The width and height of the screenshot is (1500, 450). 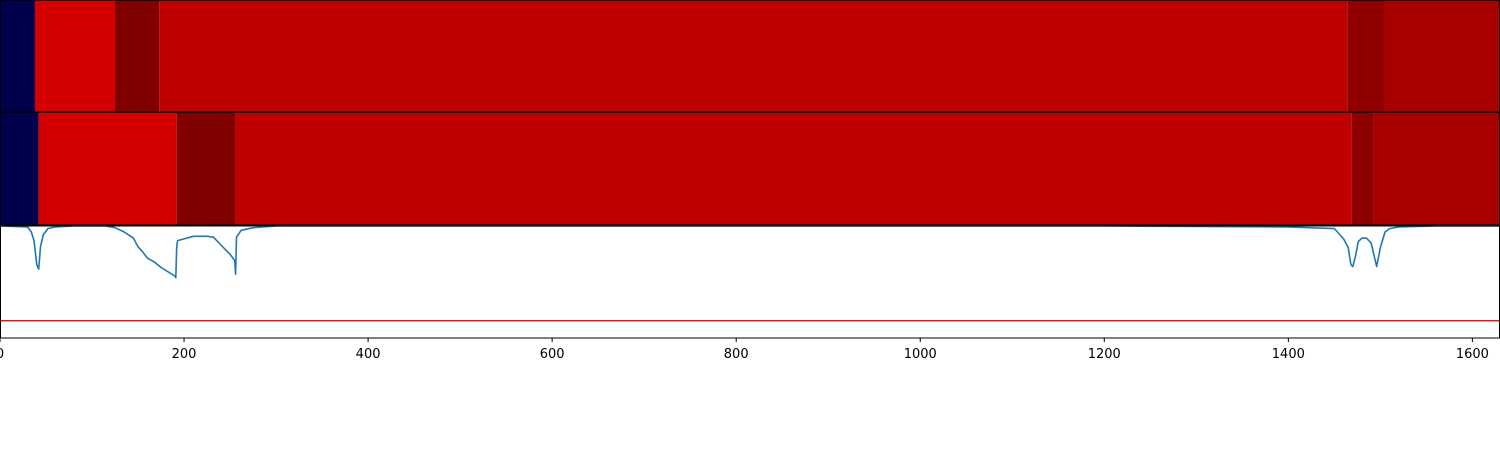 What do you see at coordinates (2, 354) in the screenshot?
I see `x-tick-label: 0` at bounding box center [2, 354].